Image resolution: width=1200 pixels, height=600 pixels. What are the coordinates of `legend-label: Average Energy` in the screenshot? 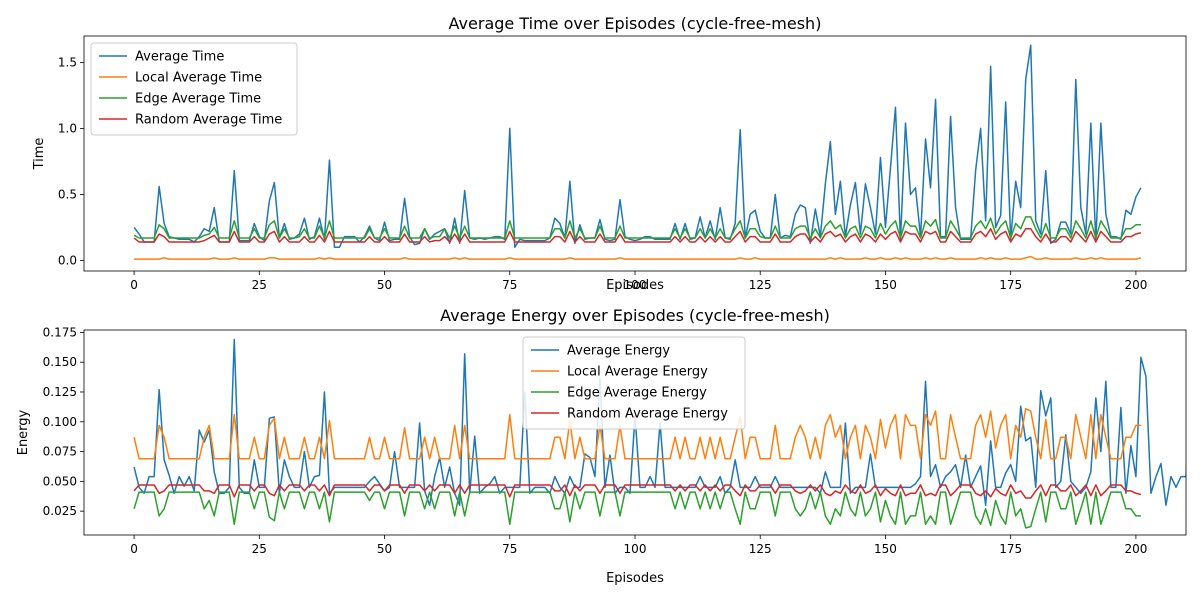 It's located at (618, 351).